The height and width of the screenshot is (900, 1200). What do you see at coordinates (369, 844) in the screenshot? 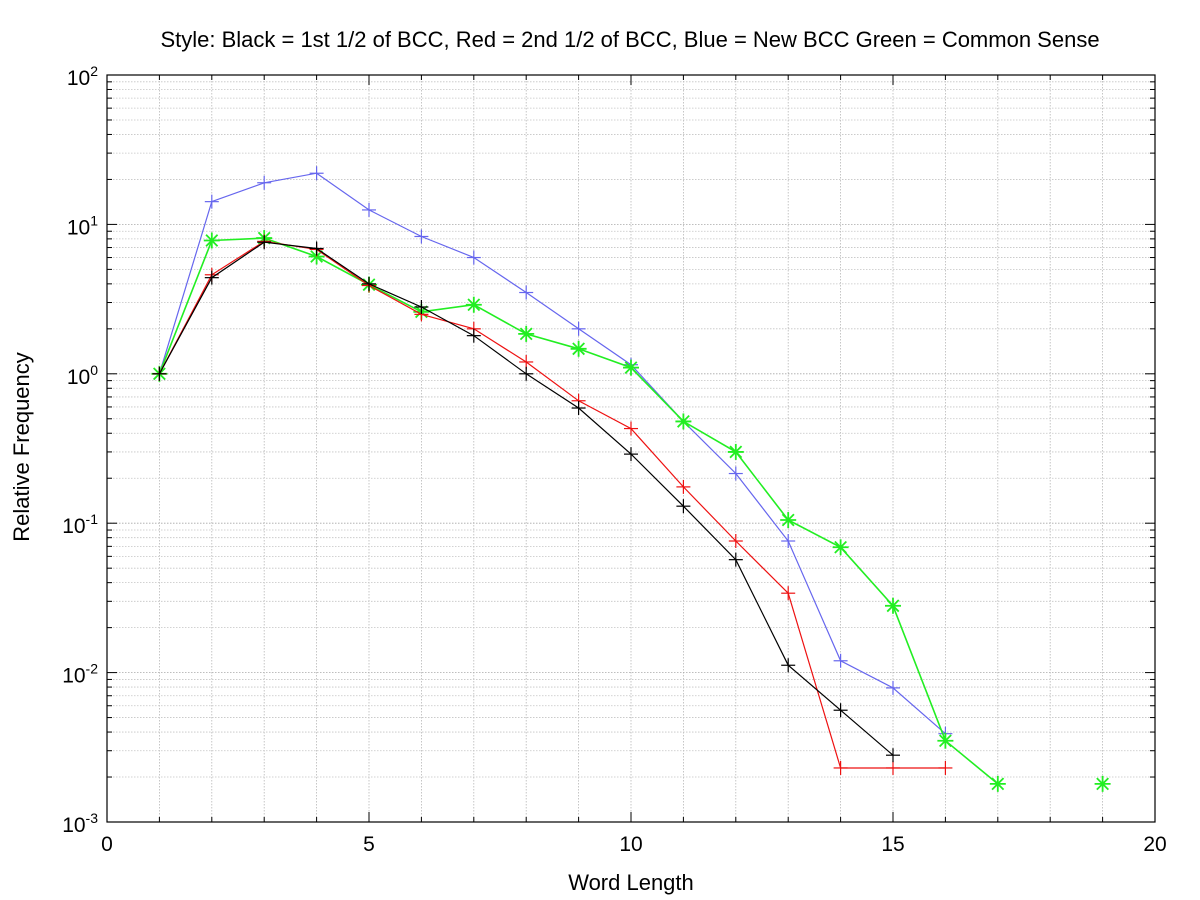
I see `x-tick-label: 5` at bounding box center [369, 844].